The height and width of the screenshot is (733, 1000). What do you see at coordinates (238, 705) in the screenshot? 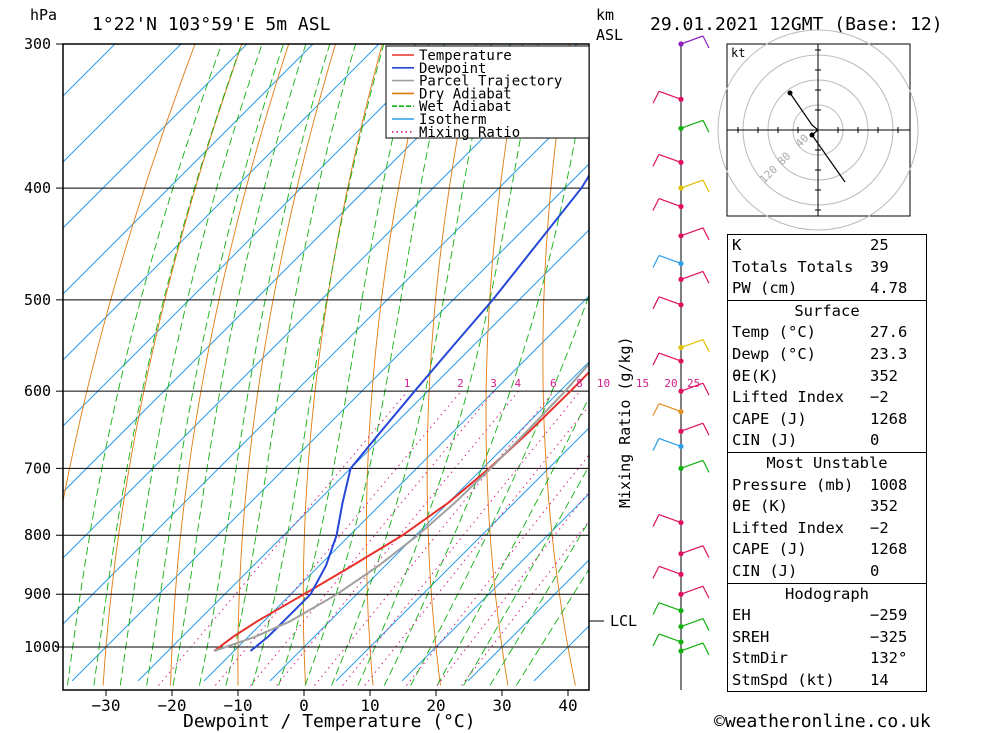
I see `x-tick-label: −10` at bounding box center [238, 705].